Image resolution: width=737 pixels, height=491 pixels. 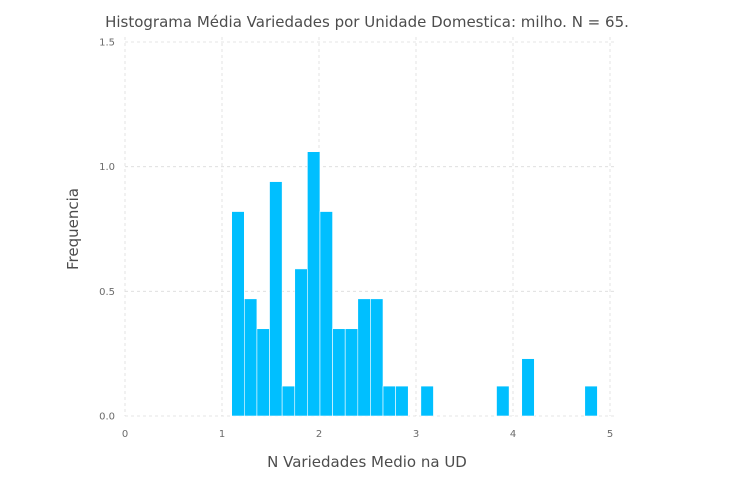 What do you see at coordinates (107, 230) in the screenshot?
I see `y-tick-labels: 0.0 0.5 1.0 1.5` at bounding box center [107, 230].